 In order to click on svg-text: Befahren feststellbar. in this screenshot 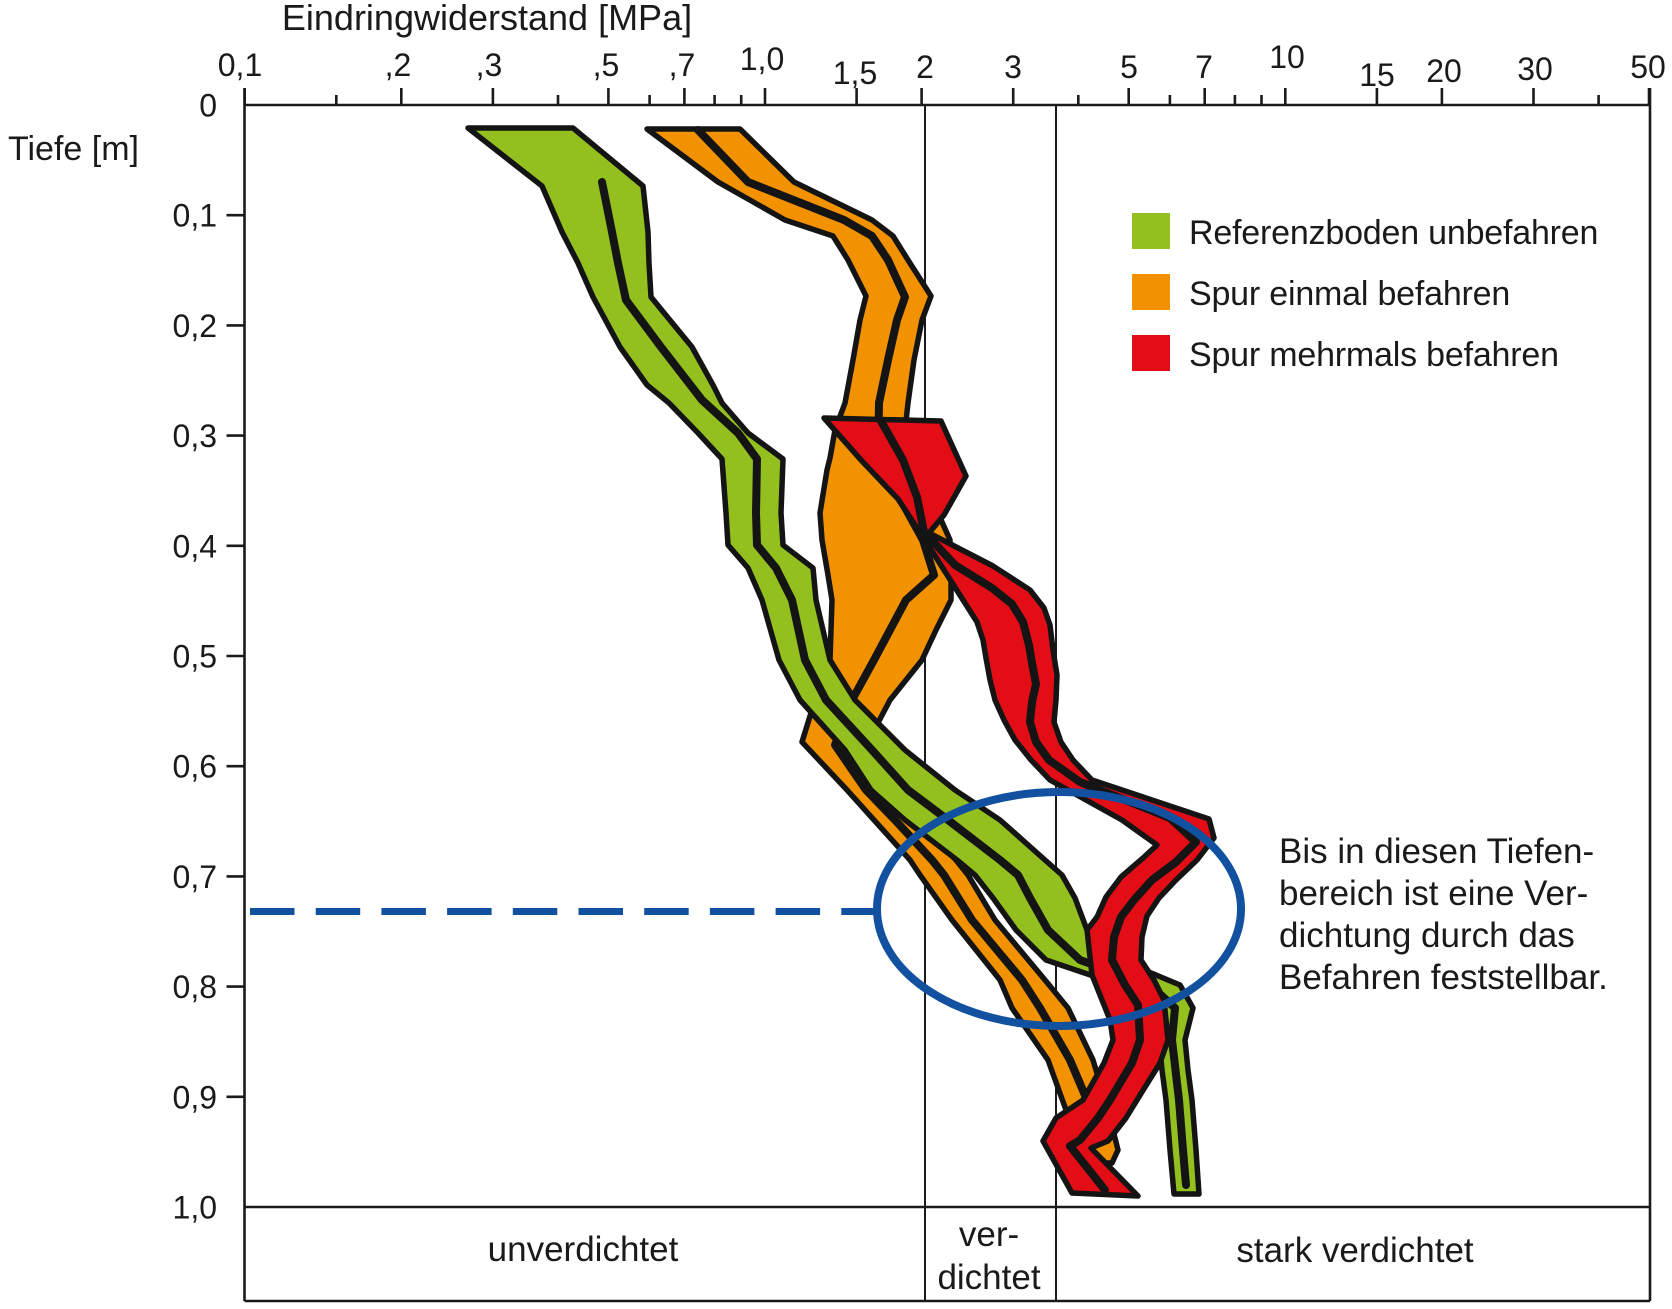, I will do `click(1443, 977)`.